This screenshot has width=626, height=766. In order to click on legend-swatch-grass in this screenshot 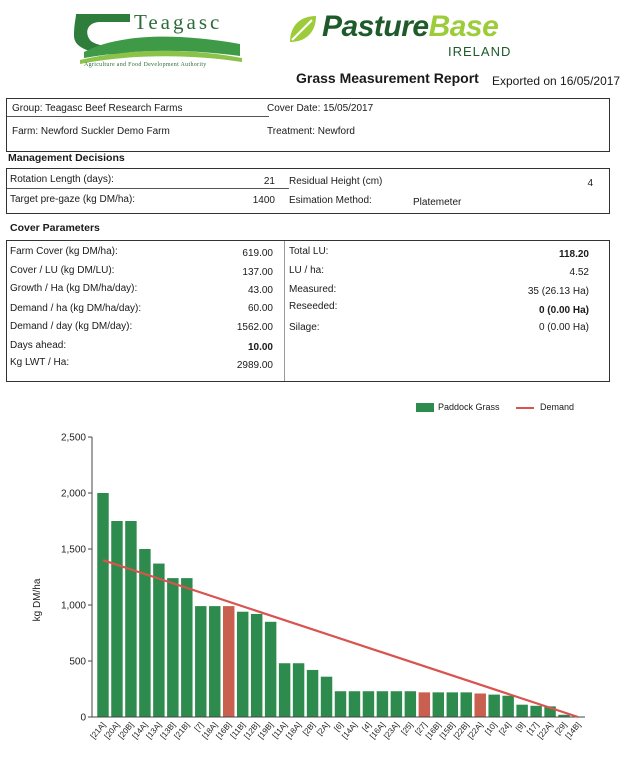, I will do `click(425, 407)`.